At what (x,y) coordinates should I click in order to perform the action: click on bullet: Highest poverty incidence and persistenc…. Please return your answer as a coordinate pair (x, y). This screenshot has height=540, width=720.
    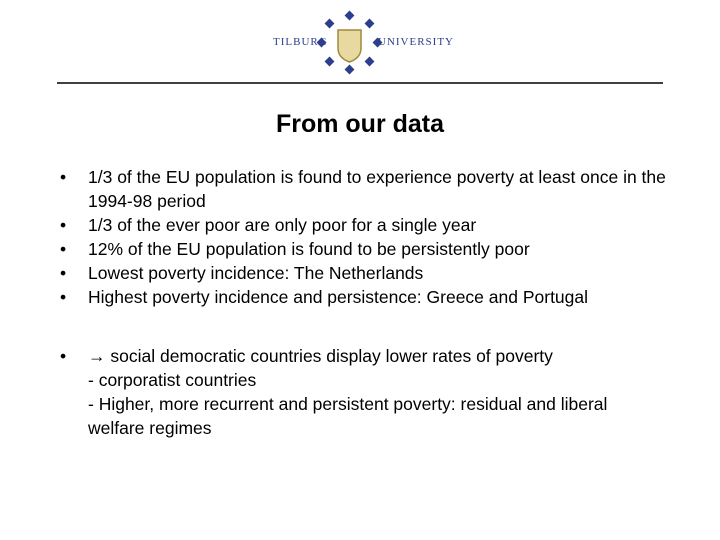
    Looking at the image, I should click on (363, 297).